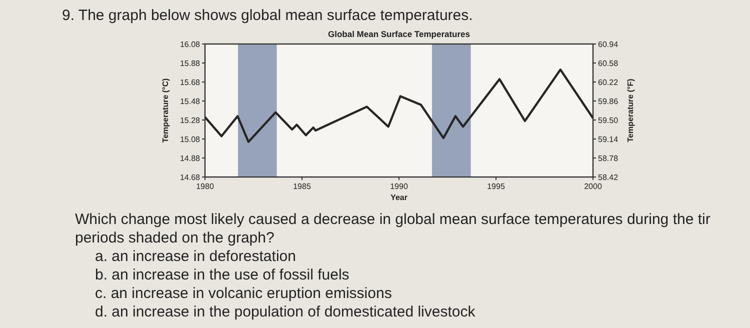  What do you see at coordinates (285, 312) in the screenshot?
I see `text: d. an increase in the population of domesticated livestock` at bounding box center [285, 312].